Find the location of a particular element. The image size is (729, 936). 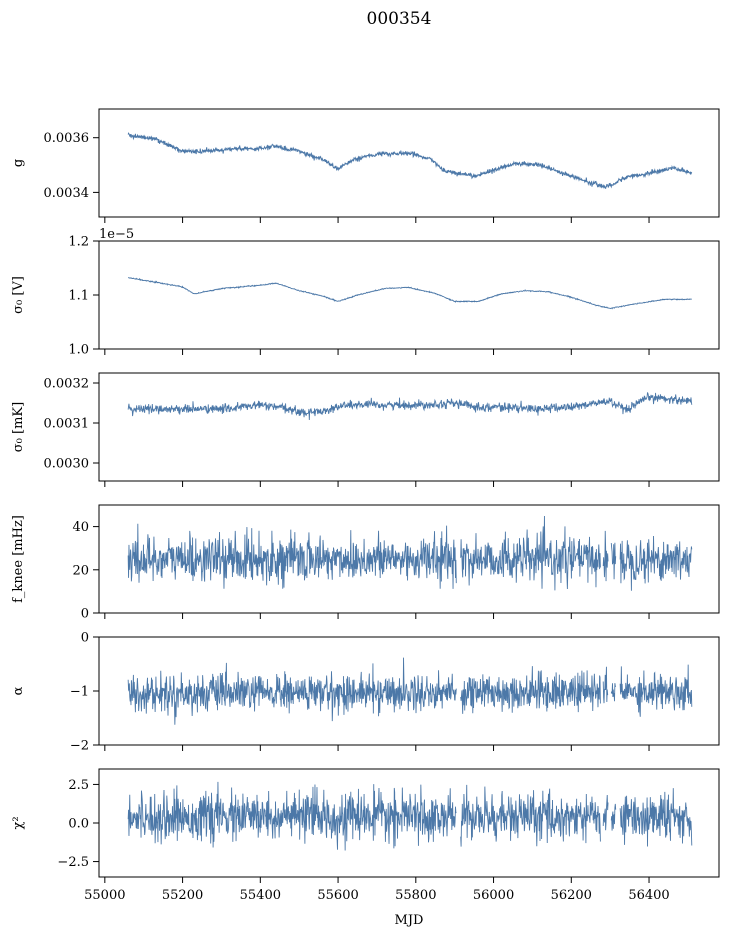

y-axis-label: g is located at coordinates (18, 163).